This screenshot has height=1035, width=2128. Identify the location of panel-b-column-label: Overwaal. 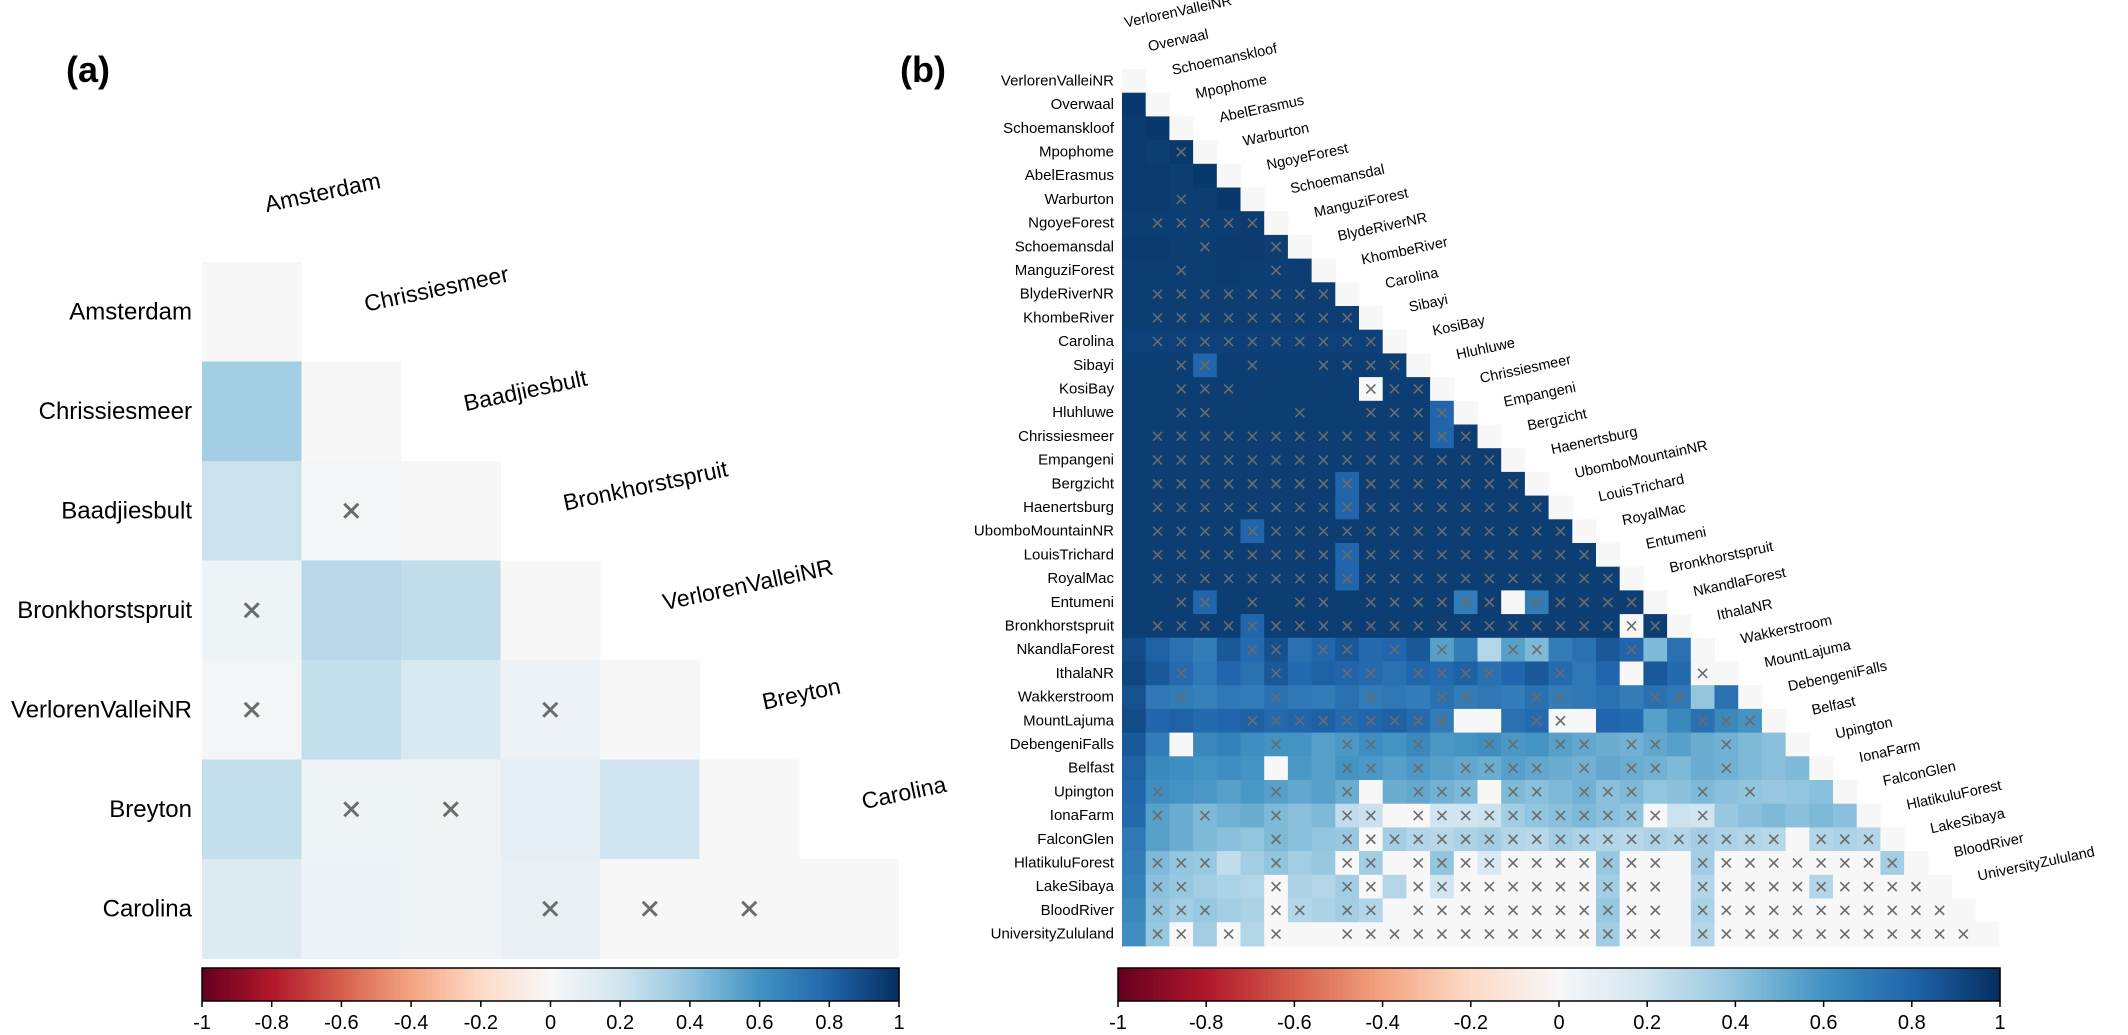
(1178, 41).